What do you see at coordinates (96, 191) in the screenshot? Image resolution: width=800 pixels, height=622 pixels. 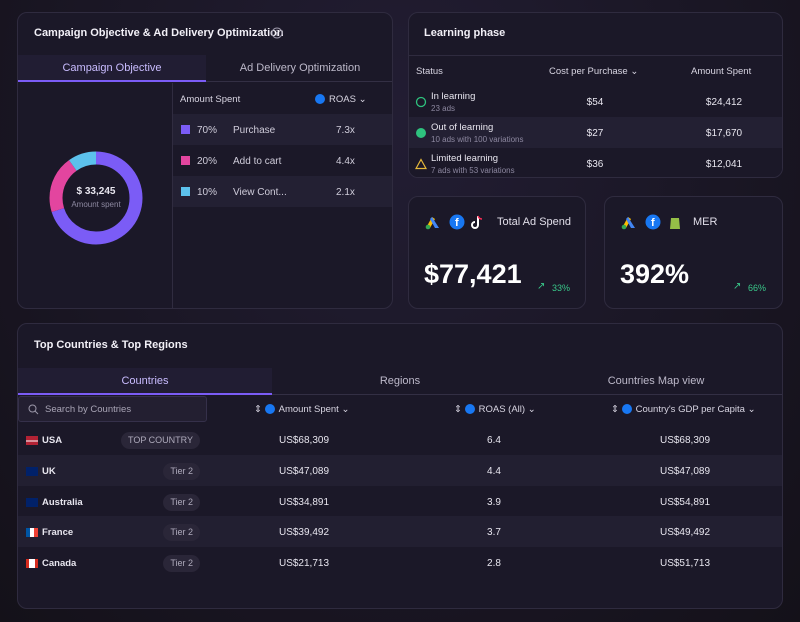 I see `donut-total: $ 33,245` at bounding box center [96, 191].